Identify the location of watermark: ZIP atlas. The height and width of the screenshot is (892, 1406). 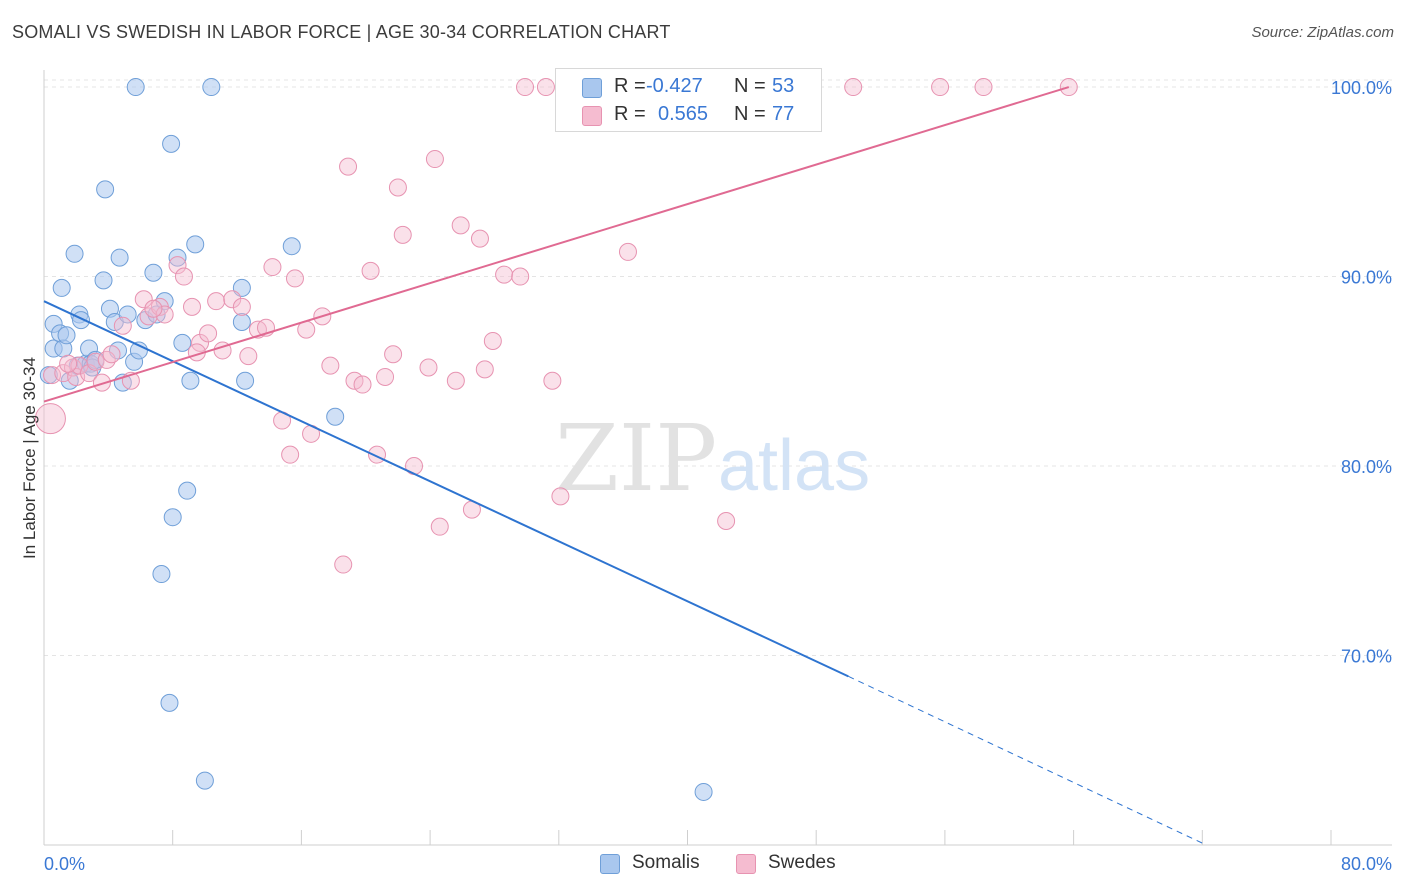
(712, 458).